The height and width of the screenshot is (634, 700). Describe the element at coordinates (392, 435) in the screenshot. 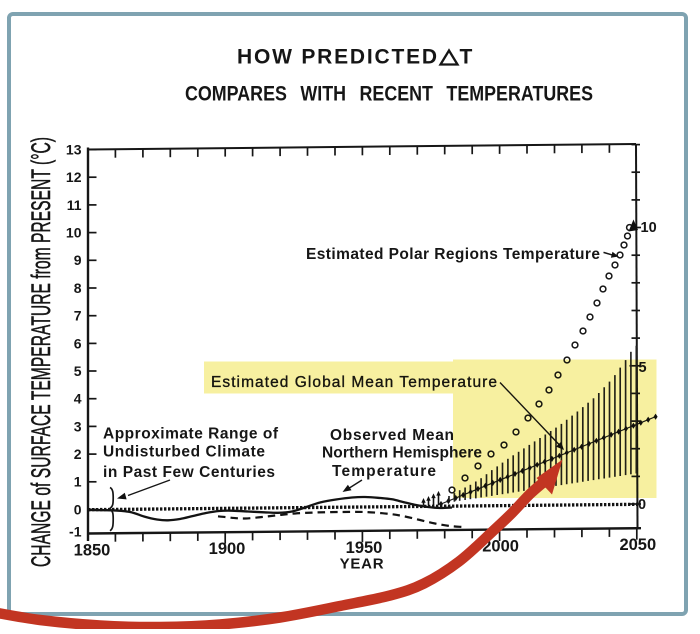

I see `svg-text: Observed Mean` at that location.